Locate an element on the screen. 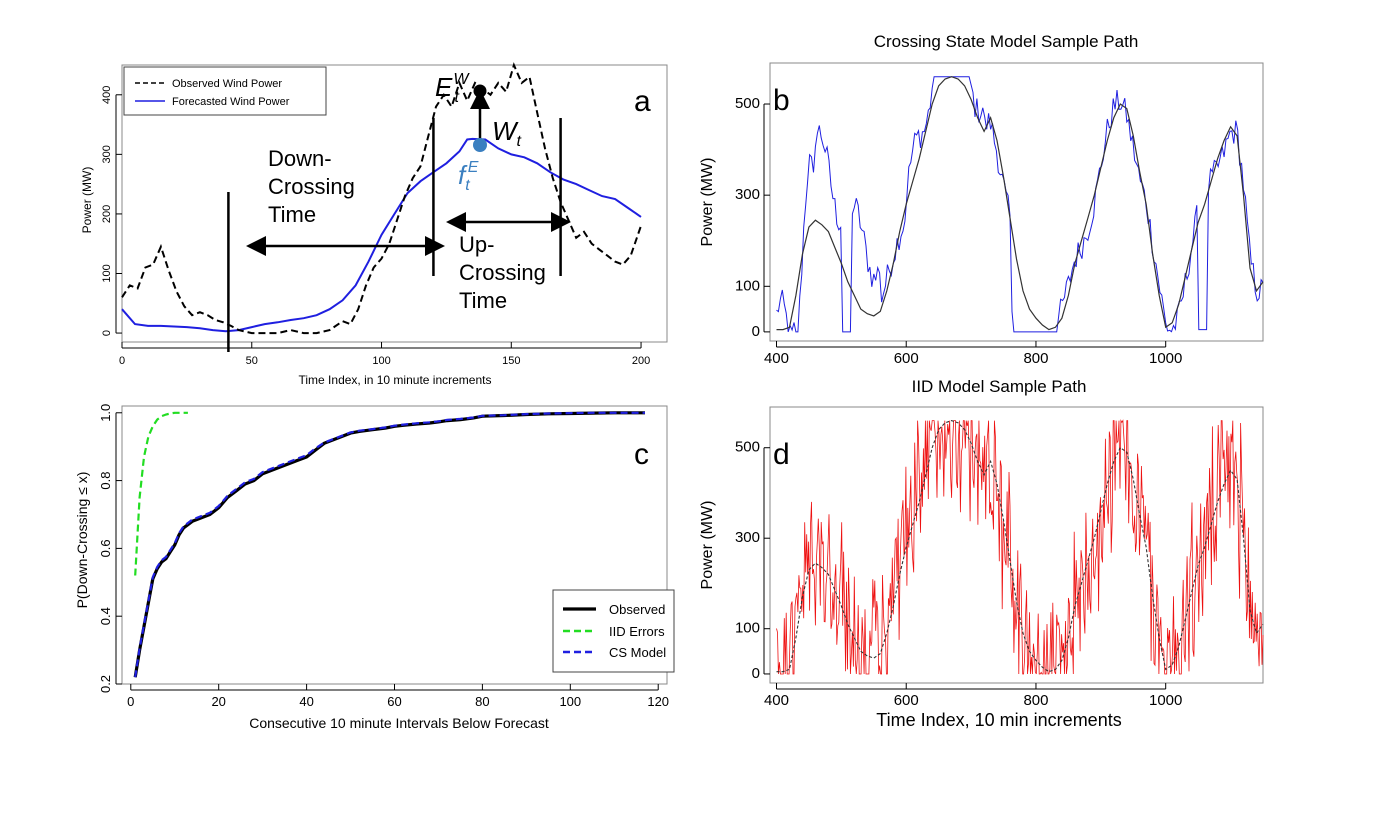  observed-line is located at coordinates (381, 198).